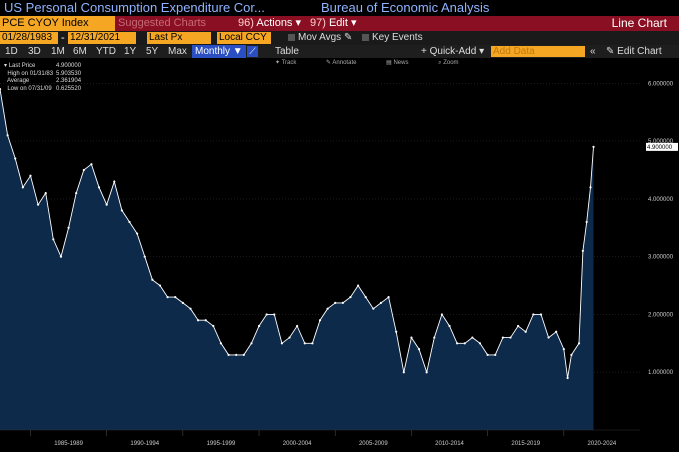 The image size is (679, 452). I want to click on edit-chart-pencil-icon: ✎, so click(610, 51).